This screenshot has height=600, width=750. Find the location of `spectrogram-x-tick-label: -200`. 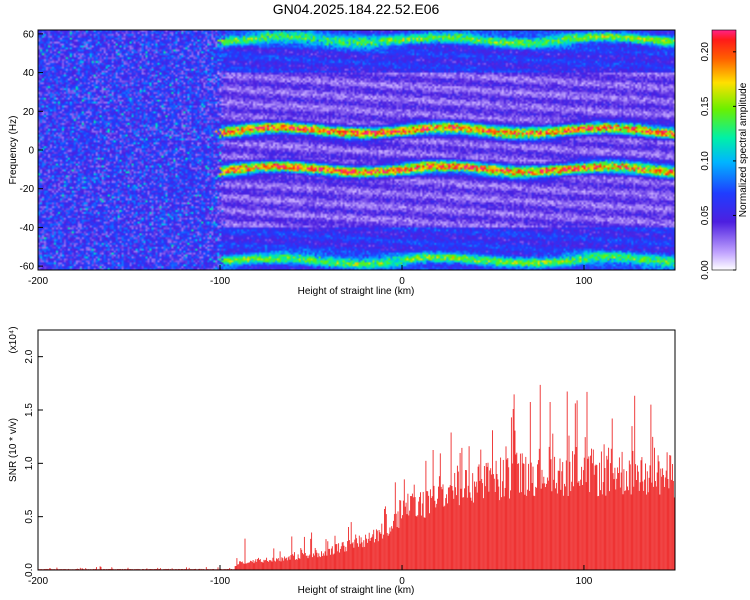

spectrogram-x-tick-label: -200 is located at coordinates (38, 281).